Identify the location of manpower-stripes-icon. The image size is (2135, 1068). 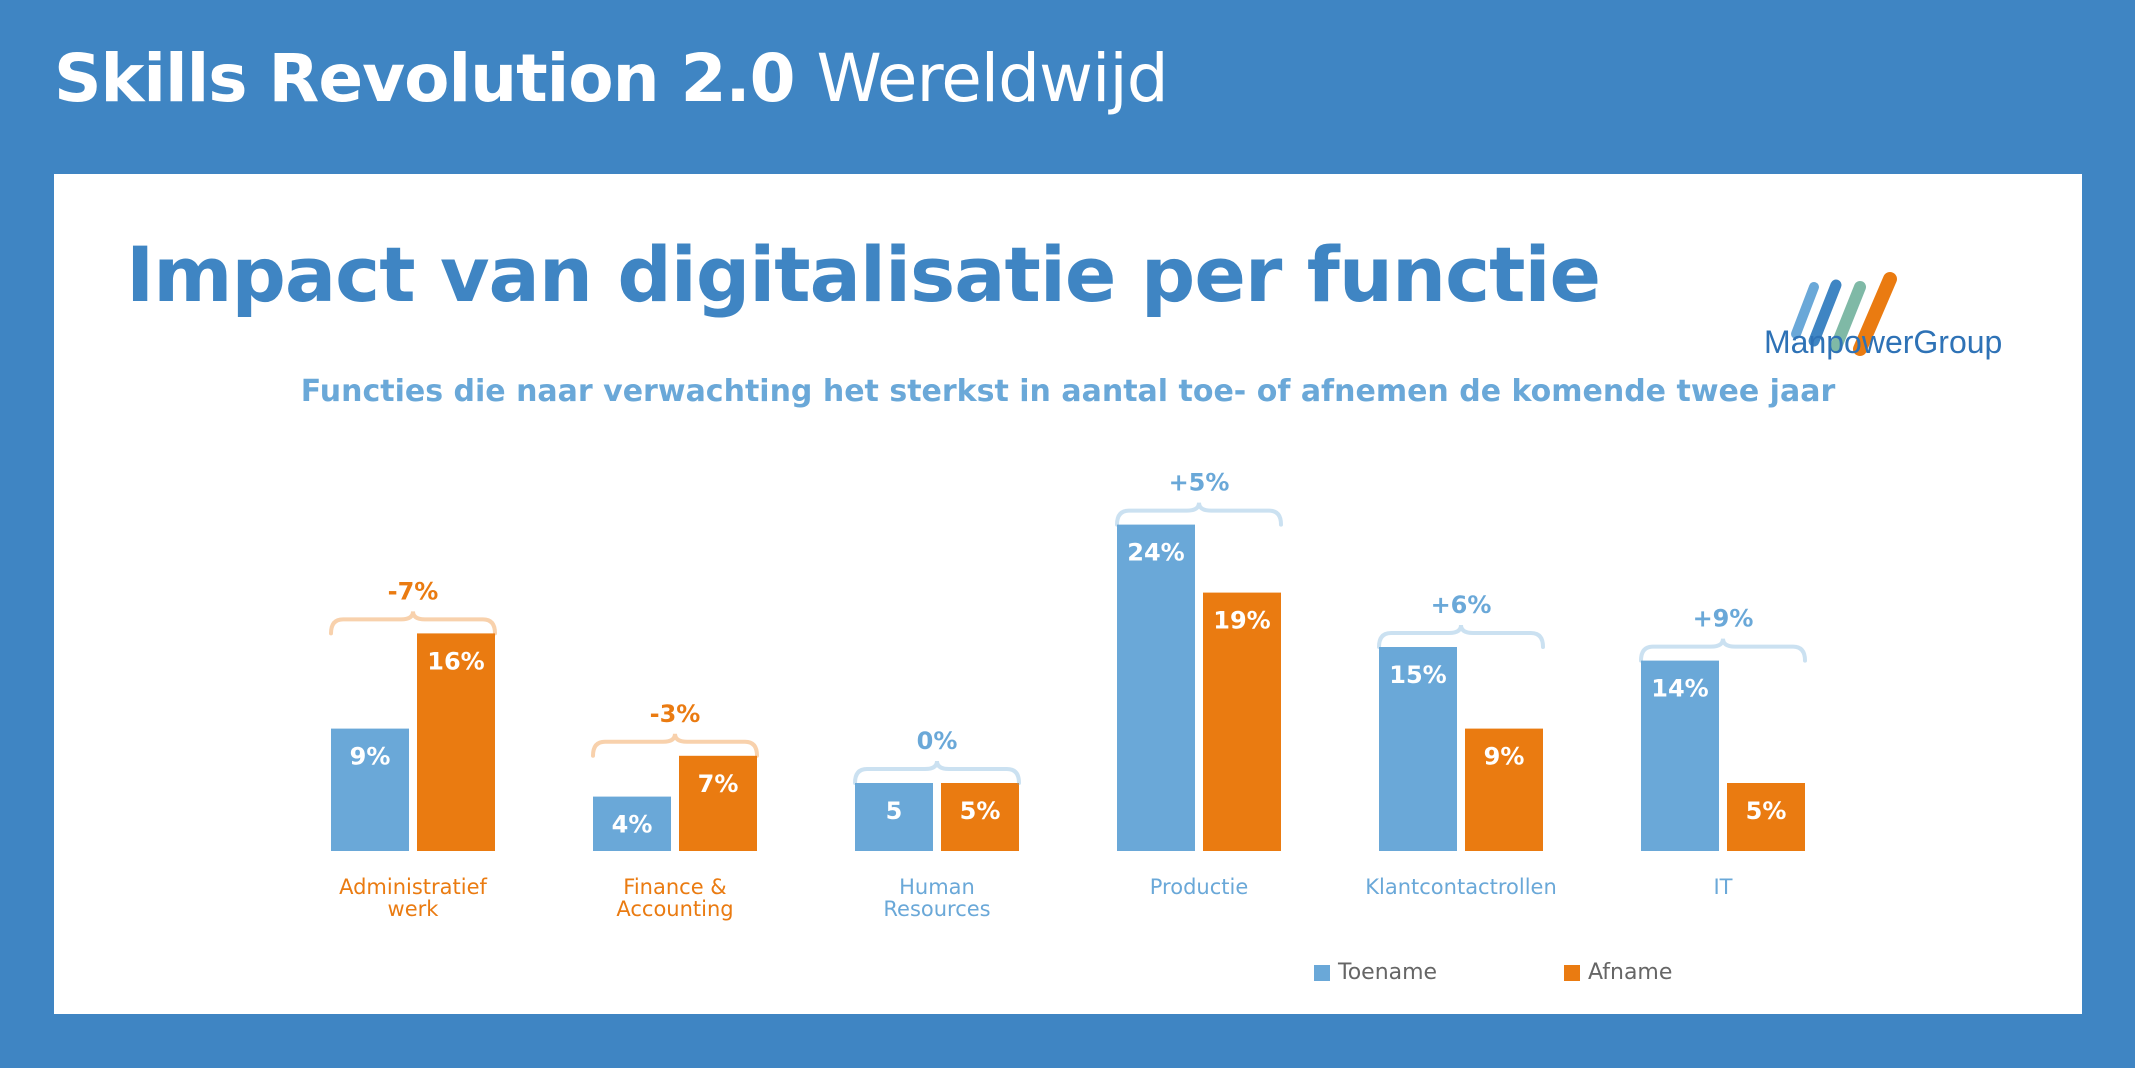
(1844, 314).